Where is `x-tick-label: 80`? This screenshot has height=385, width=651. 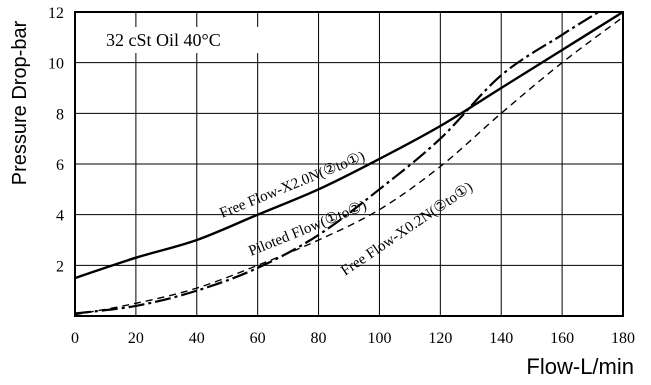 x-tick-label: 80 is located at coordinates (319, 338).